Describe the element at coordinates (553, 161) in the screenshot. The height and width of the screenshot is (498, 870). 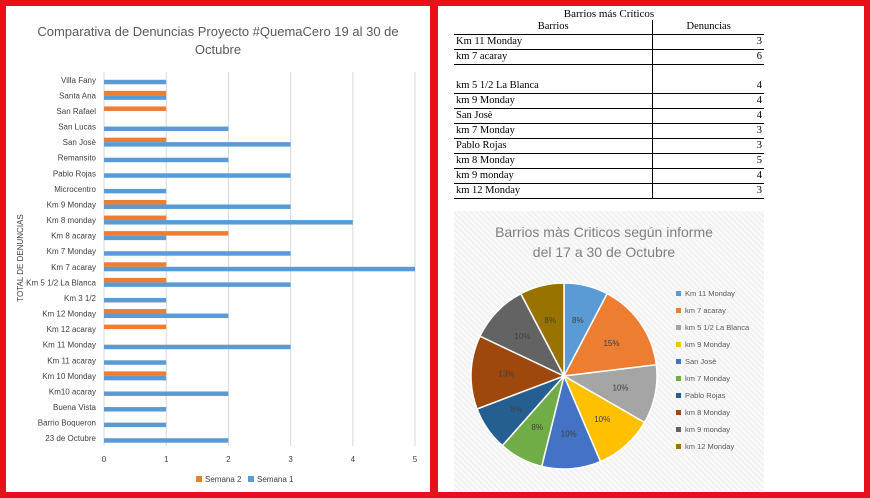
I see `table-cell-barrio: km 8 Monday` at that location.